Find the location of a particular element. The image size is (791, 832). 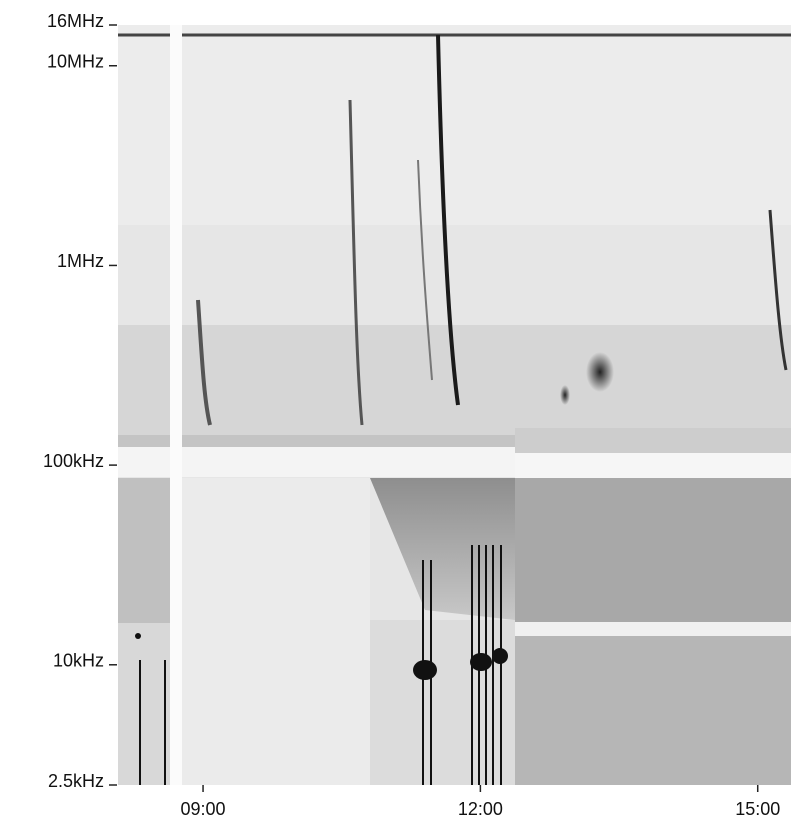

y-tick-label: 16MHz is located at coordinates (75, 21).